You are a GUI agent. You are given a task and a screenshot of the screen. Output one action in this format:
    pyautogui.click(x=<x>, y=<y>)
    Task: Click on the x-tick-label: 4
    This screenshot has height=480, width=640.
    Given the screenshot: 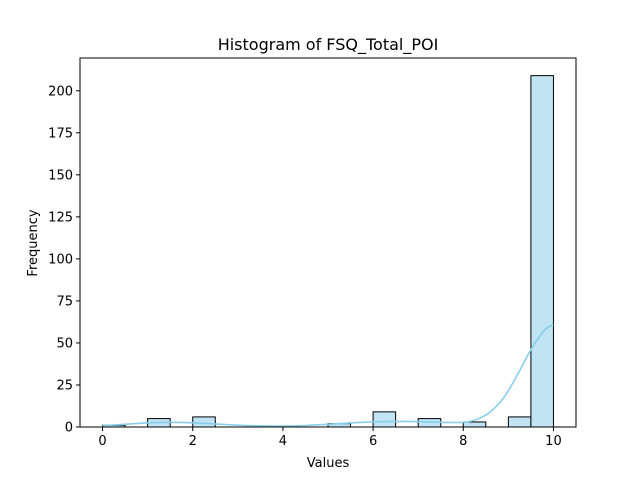 What is the action you would take?
    pyautogui.click(x=283, y=441)
    